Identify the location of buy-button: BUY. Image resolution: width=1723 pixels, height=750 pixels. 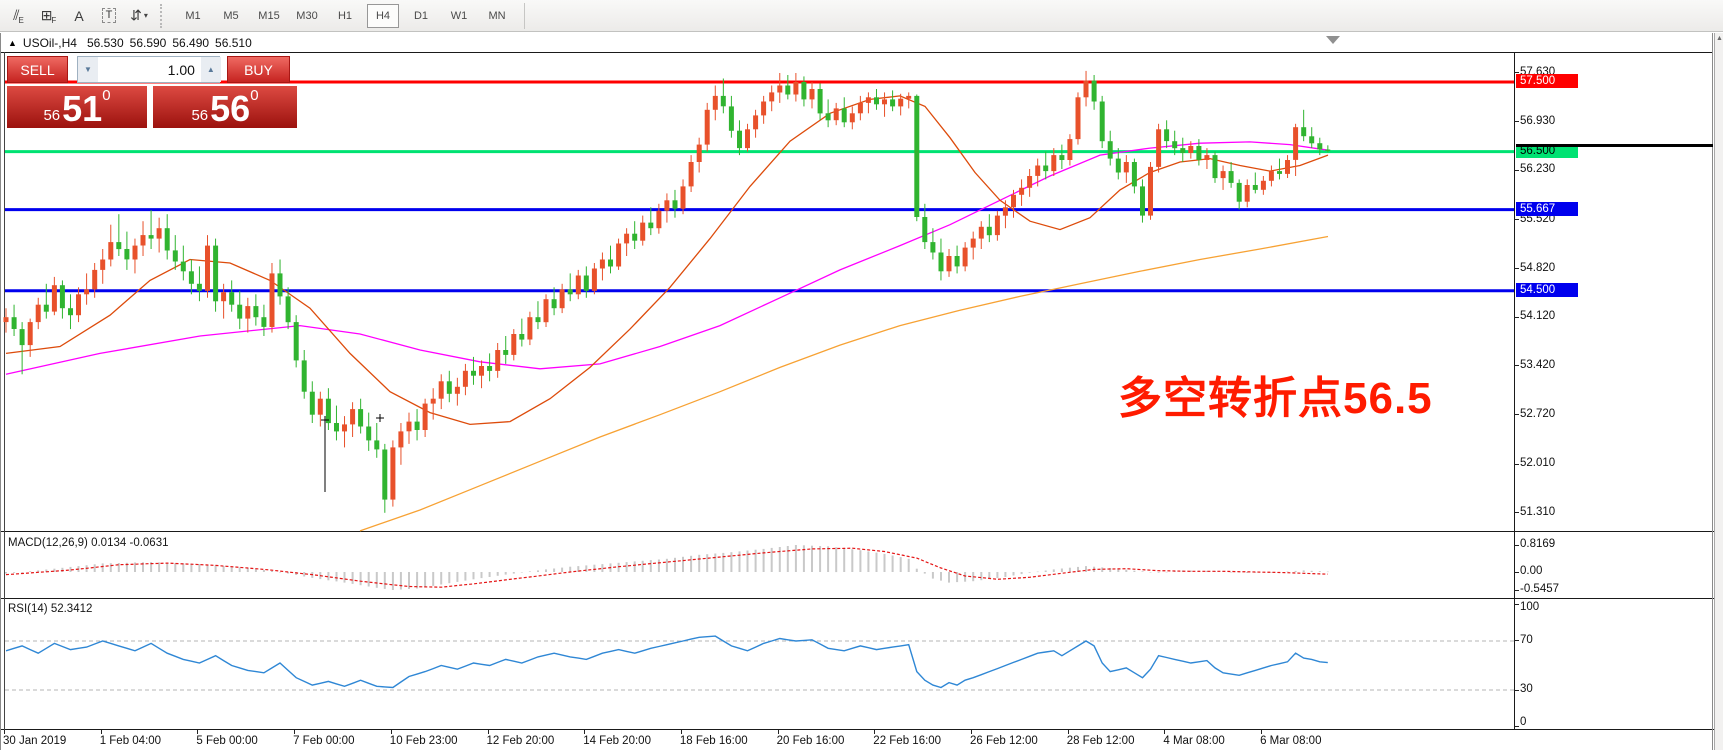
(258, 69).